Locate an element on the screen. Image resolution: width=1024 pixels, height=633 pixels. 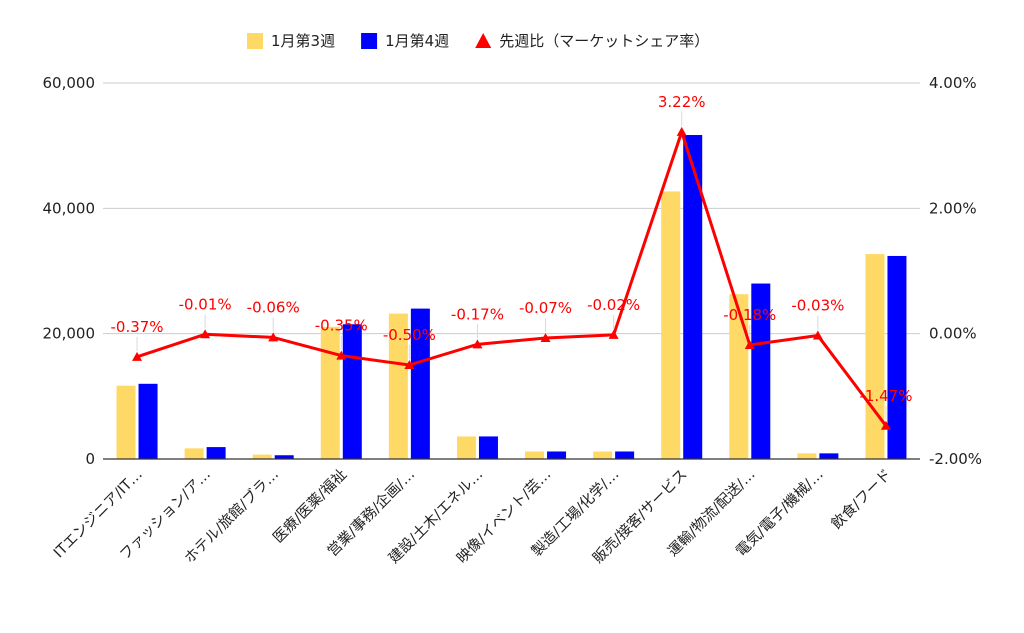
legend-label: 1月第4週 is located at coordinates (417, 41).